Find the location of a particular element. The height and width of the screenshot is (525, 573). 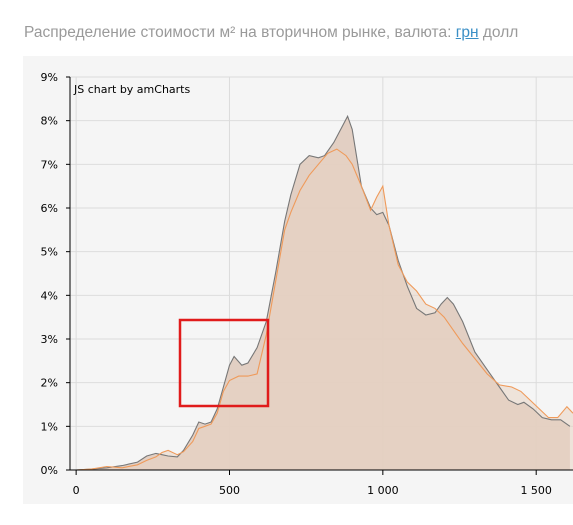

currency-usd-link: долл is located at coordinates (500, 32).